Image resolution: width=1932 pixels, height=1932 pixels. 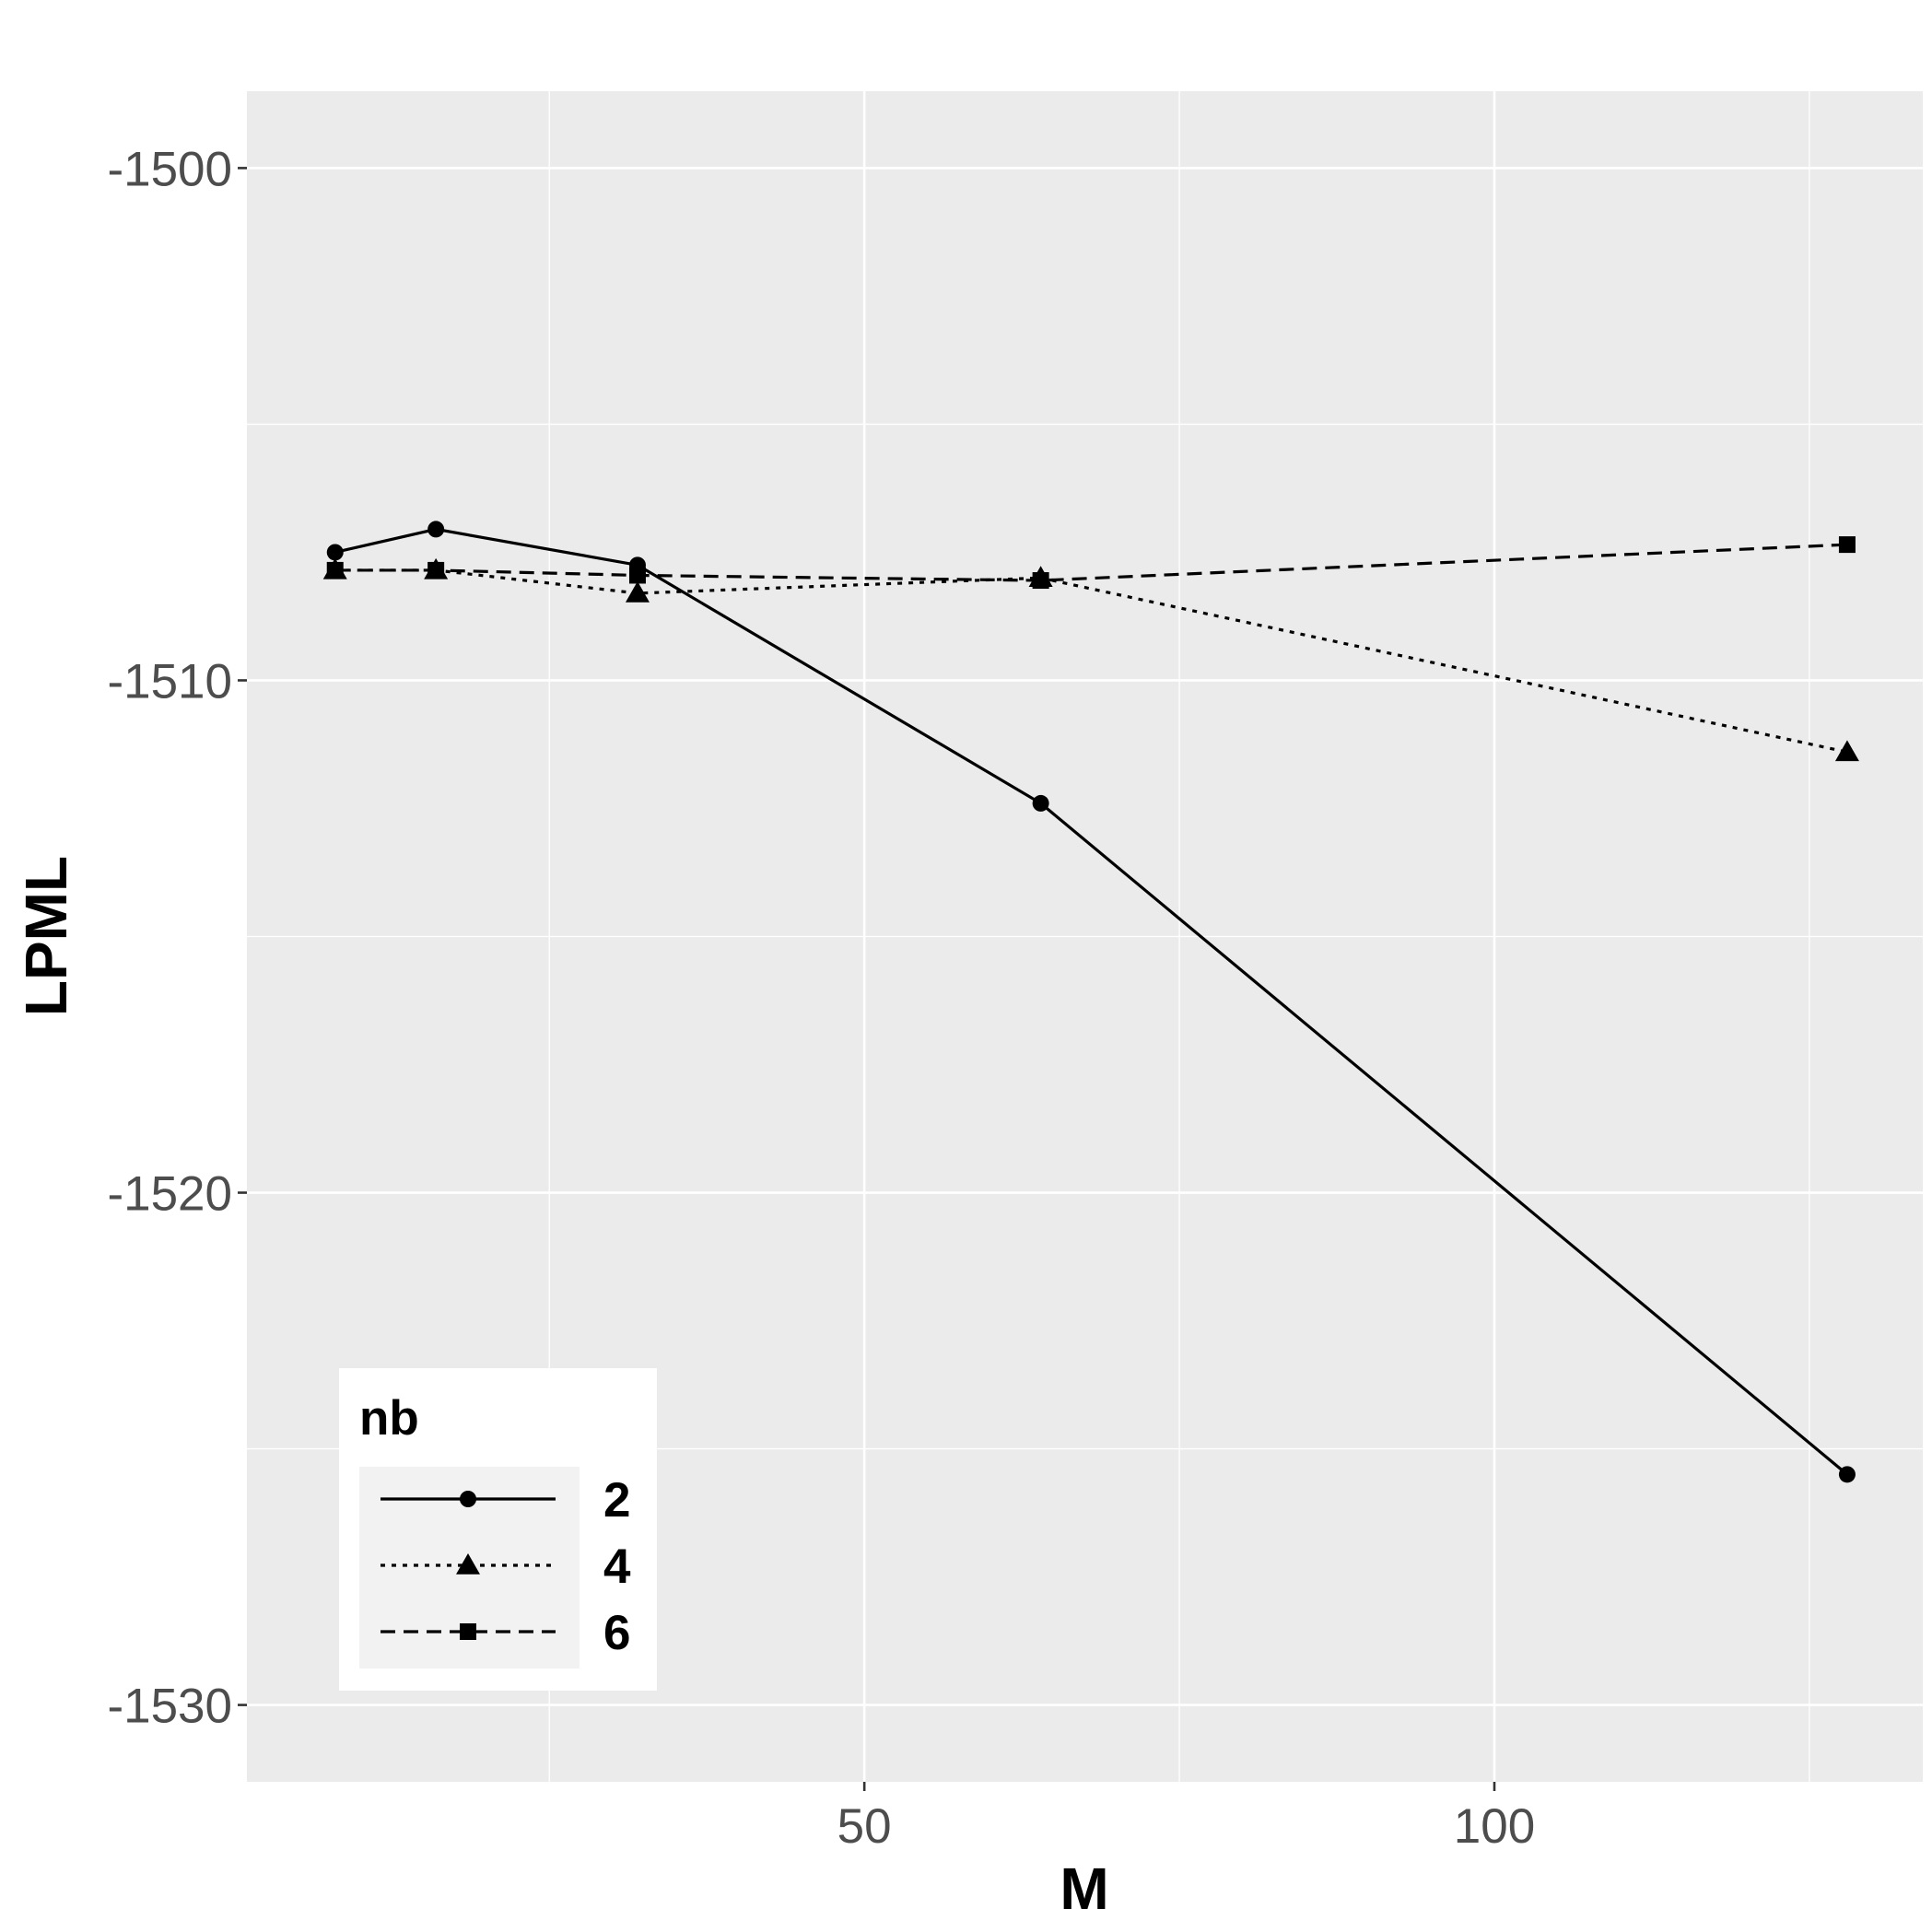 I want to click on legend-entries: 2 4 6, so click(x=506, y=1566).